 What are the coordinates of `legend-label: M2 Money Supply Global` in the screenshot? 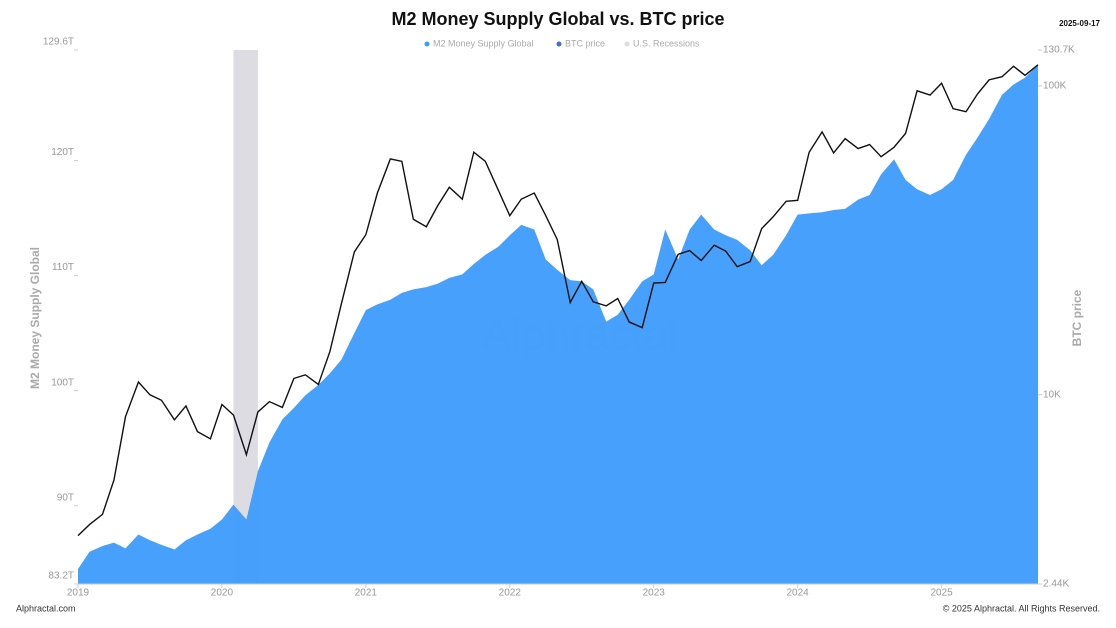 It's located at (483, 43).